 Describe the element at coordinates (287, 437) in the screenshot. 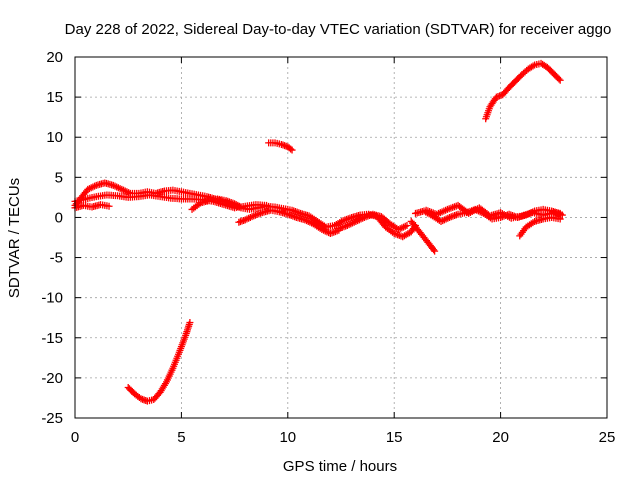

I see `x-tick-label: 10` at that location.